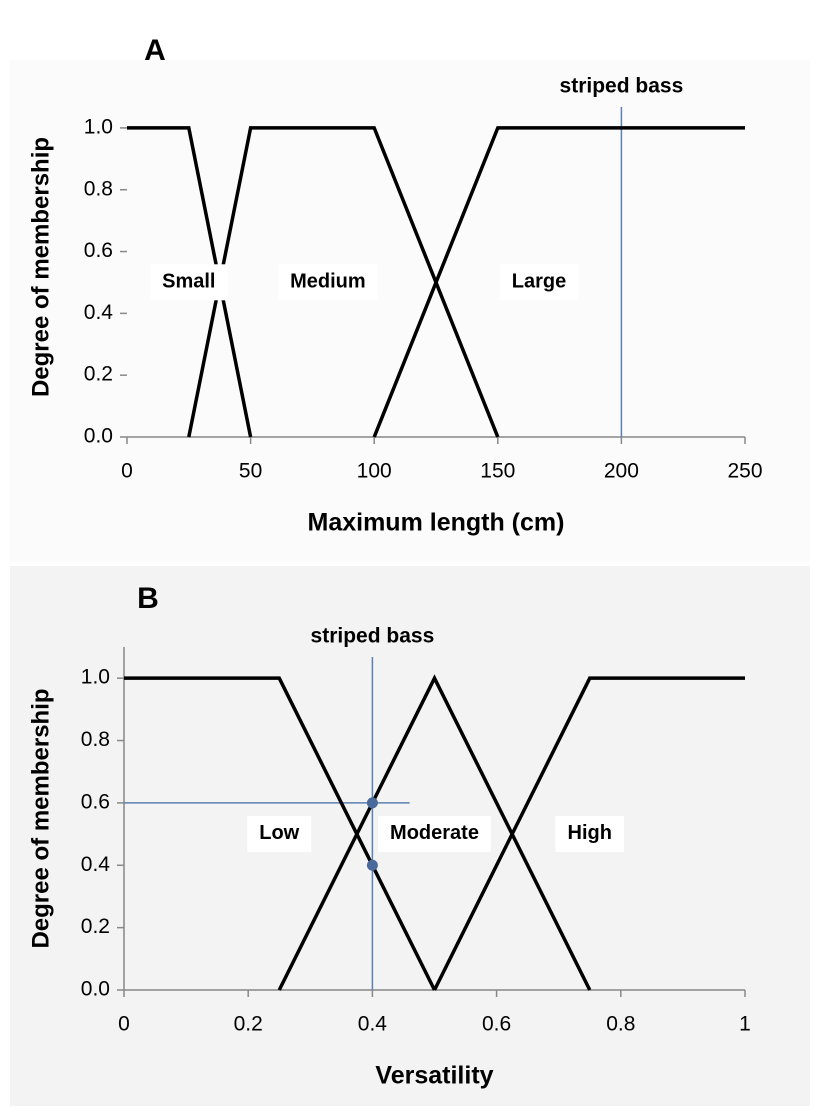 This screenshot has width=820, height=1118. Describe the element at coordinates (250, 471) in the screenshot. I see `x-tick-label: 50` at that location.